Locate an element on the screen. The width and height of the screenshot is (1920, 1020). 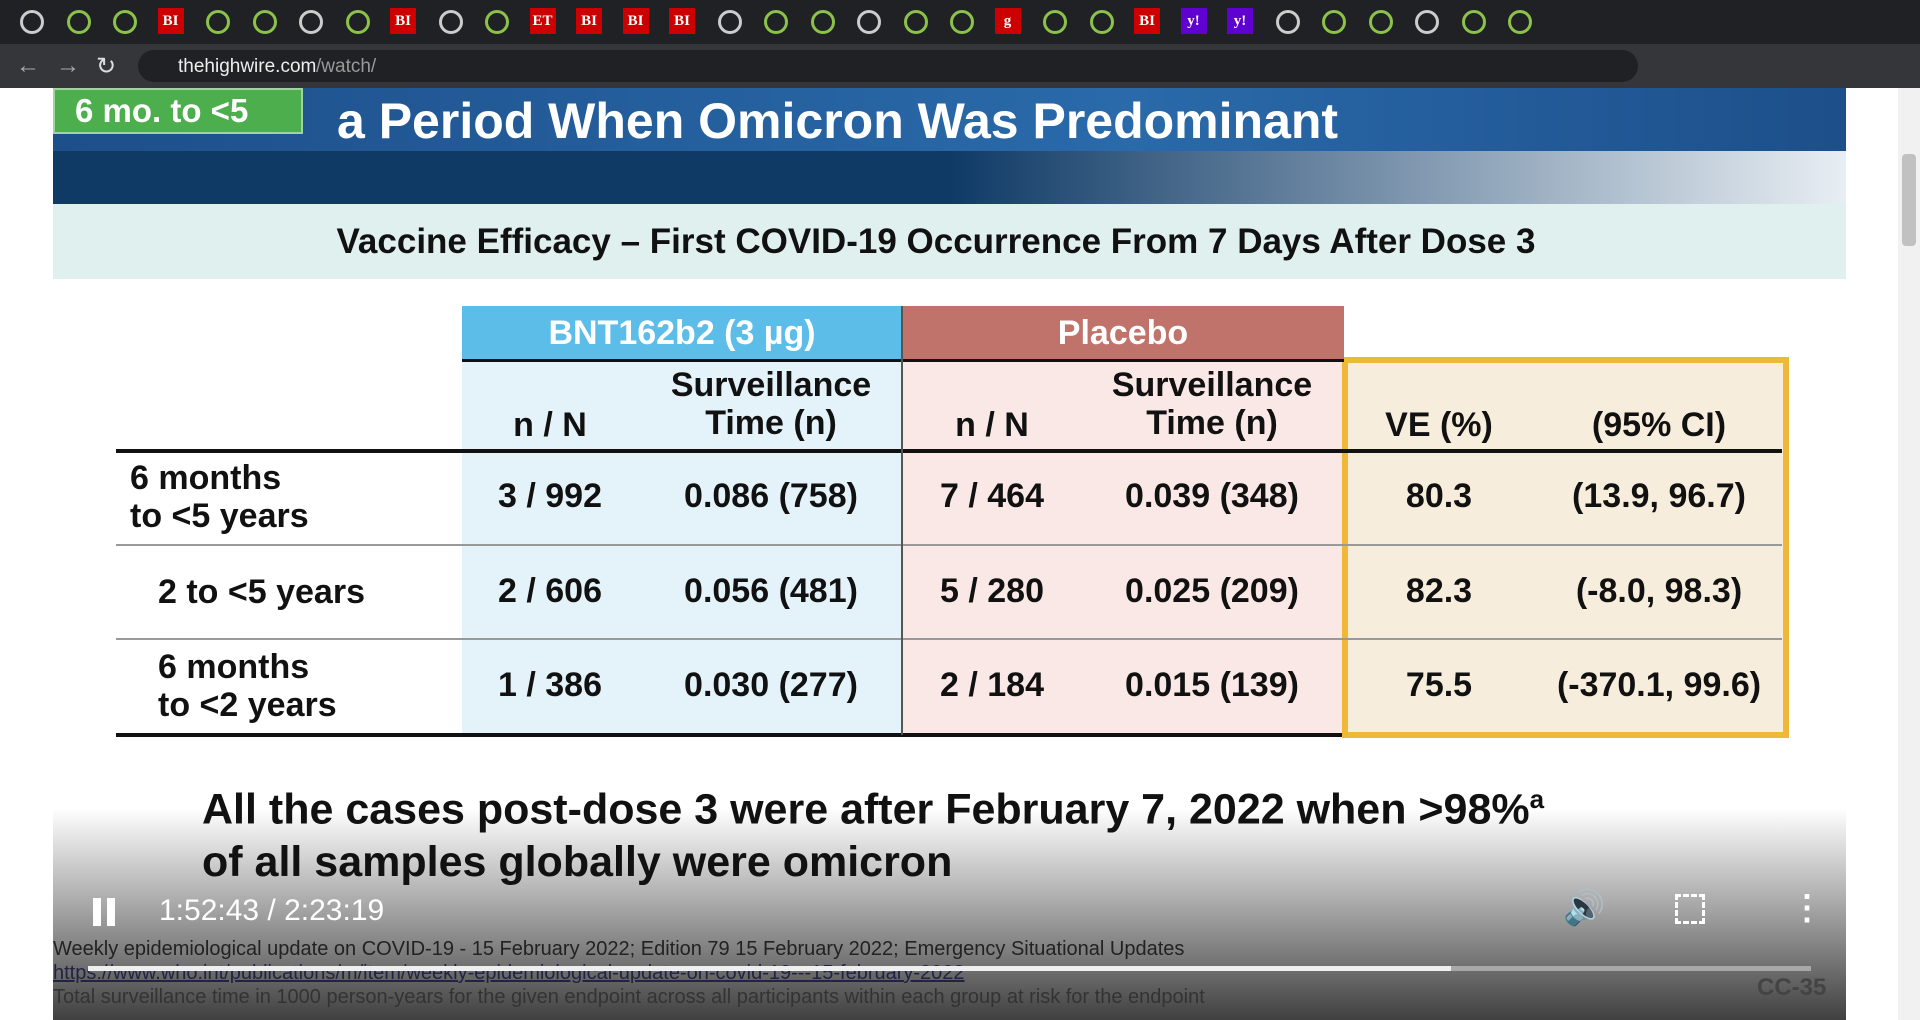
row-label: to <2 years is located at coordinates (247, 705).